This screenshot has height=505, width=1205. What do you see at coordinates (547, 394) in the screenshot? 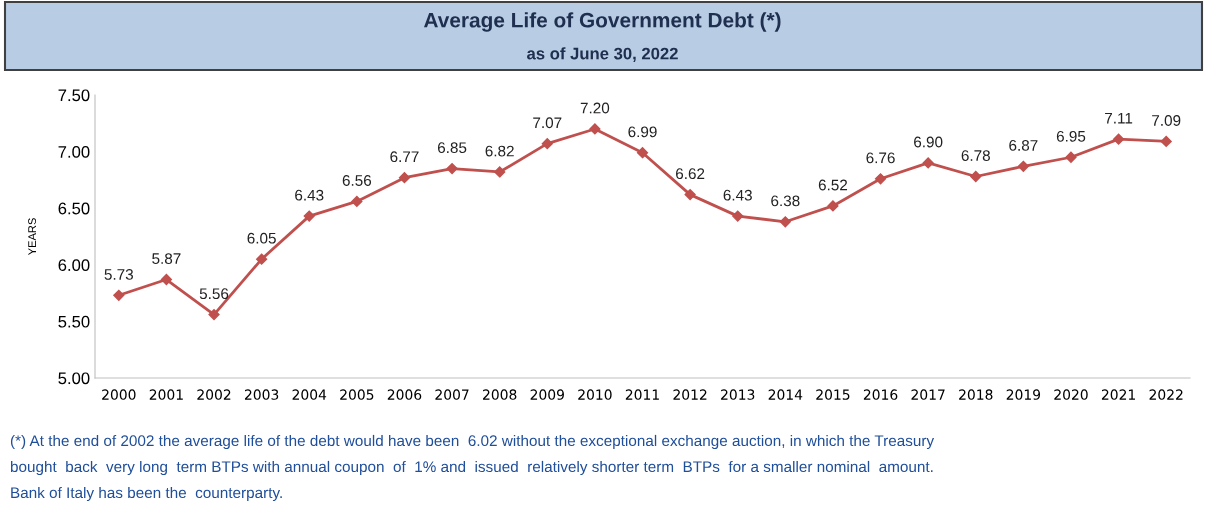
I see `x-tick-label: 2009` at bounding box center [547, 394].